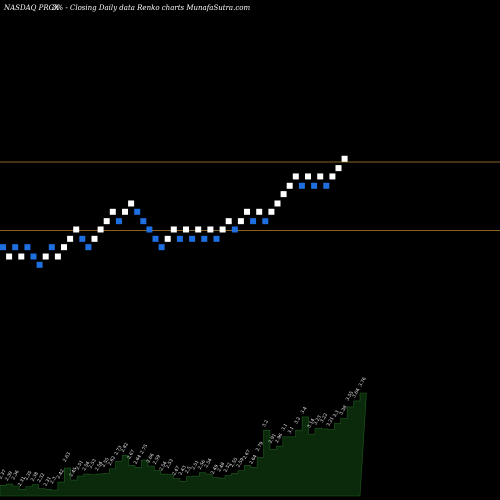  What do you see at coordinates (234, 463) in the screenshot?
I see `volume-label: 2.55` at bounding box center [234, 463].